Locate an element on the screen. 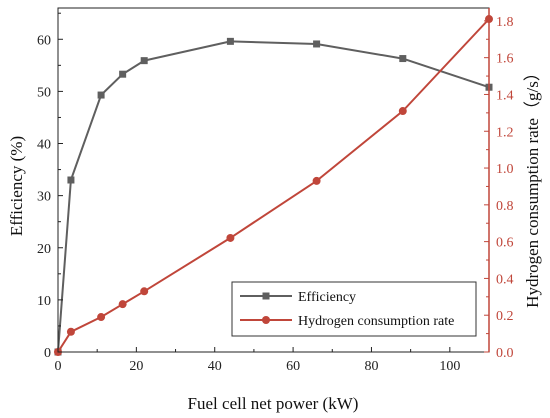  legend-efficiency-label: Efficiency is located at coordinates (327, 297).